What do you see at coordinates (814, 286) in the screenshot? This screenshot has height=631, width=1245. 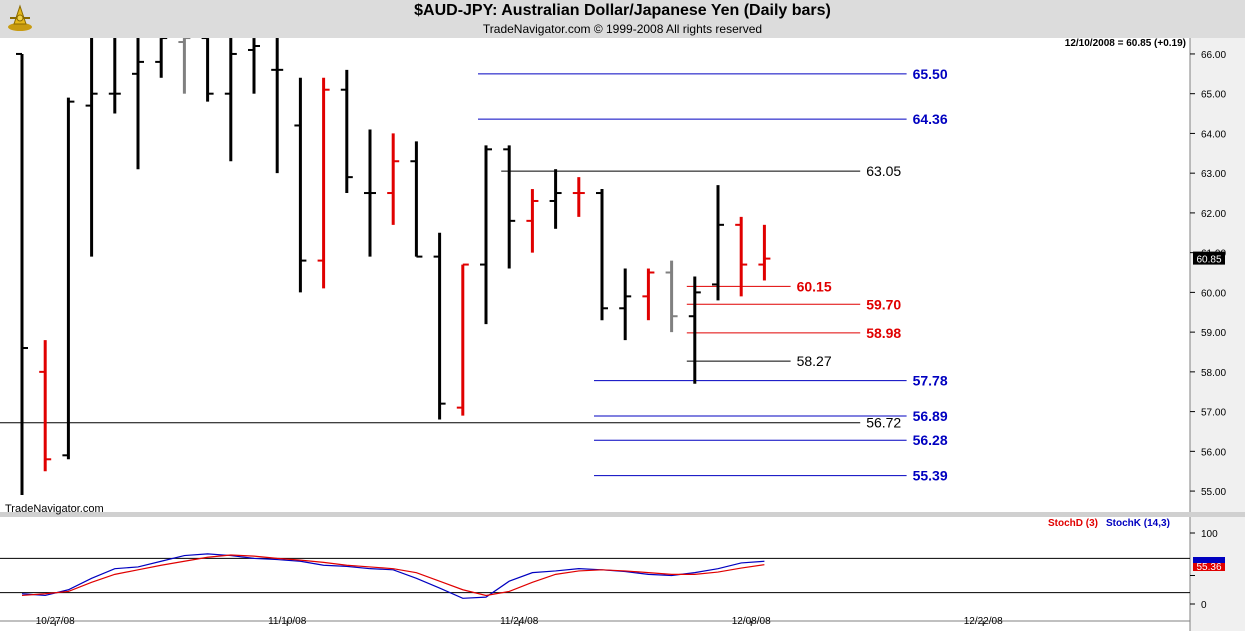 I see `level-label: 60.15` at bounding box center [814, 286].